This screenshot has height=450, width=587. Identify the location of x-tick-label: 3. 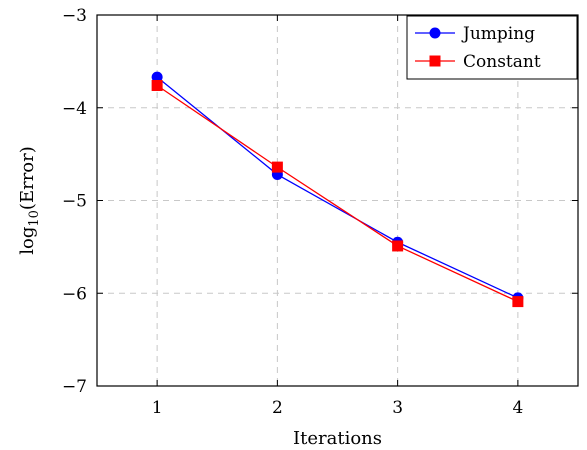
(397, 408).